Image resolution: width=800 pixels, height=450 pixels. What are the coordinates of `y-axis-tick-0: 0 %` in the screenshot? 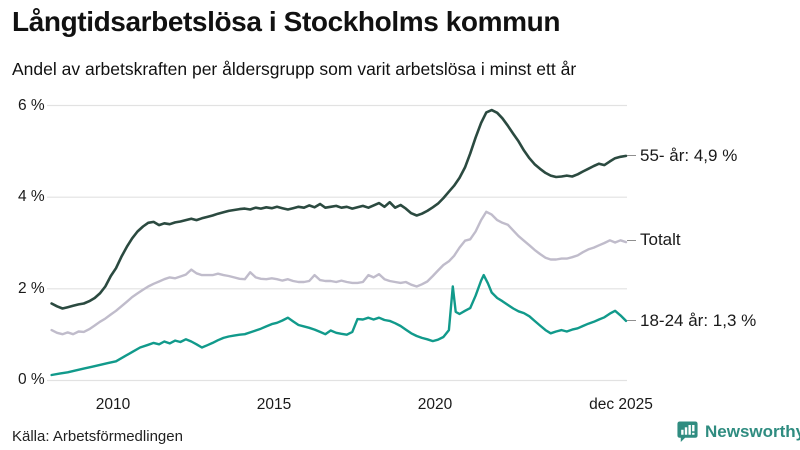 It's located at (31, 379).